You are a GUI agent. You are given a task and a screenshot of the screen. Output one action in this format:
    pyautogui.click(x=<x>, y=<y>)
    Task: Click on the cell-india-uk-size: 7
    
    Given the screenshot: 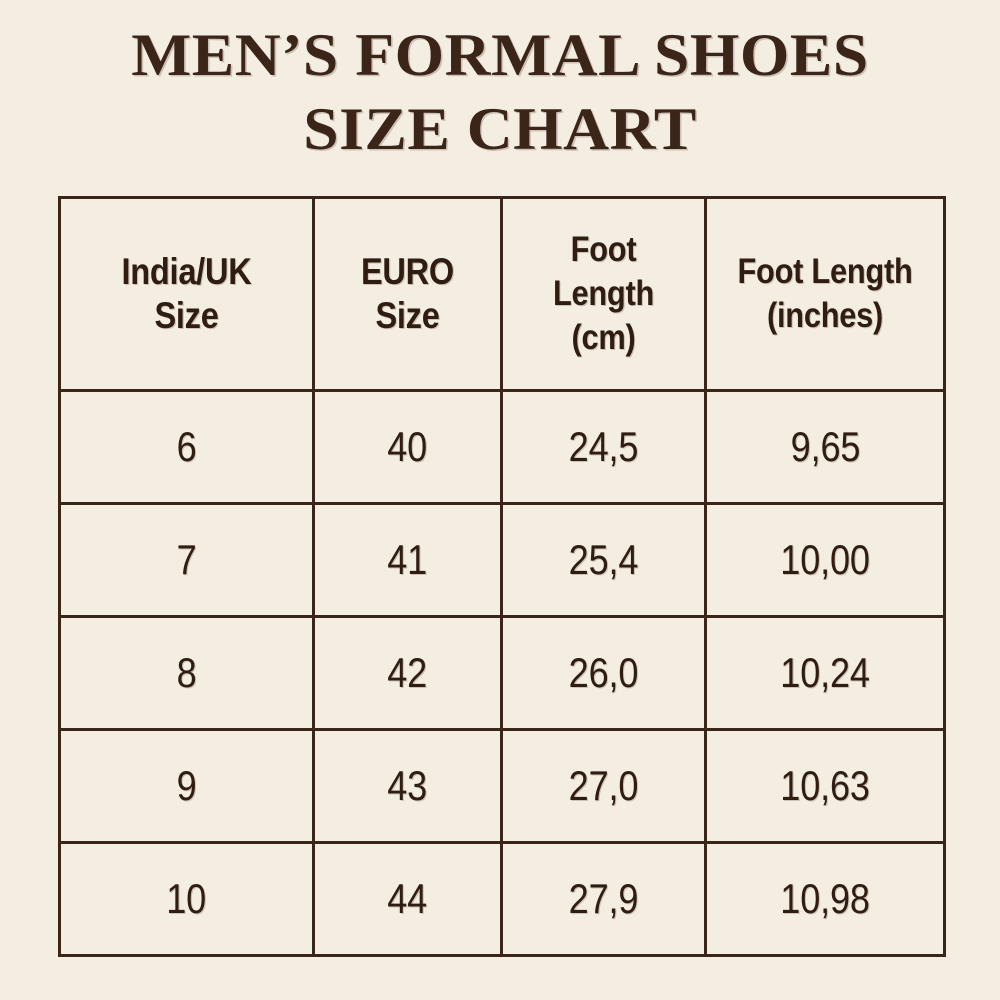 What is the action you would take?
    pyautogui.click(x=186, y=560)
    